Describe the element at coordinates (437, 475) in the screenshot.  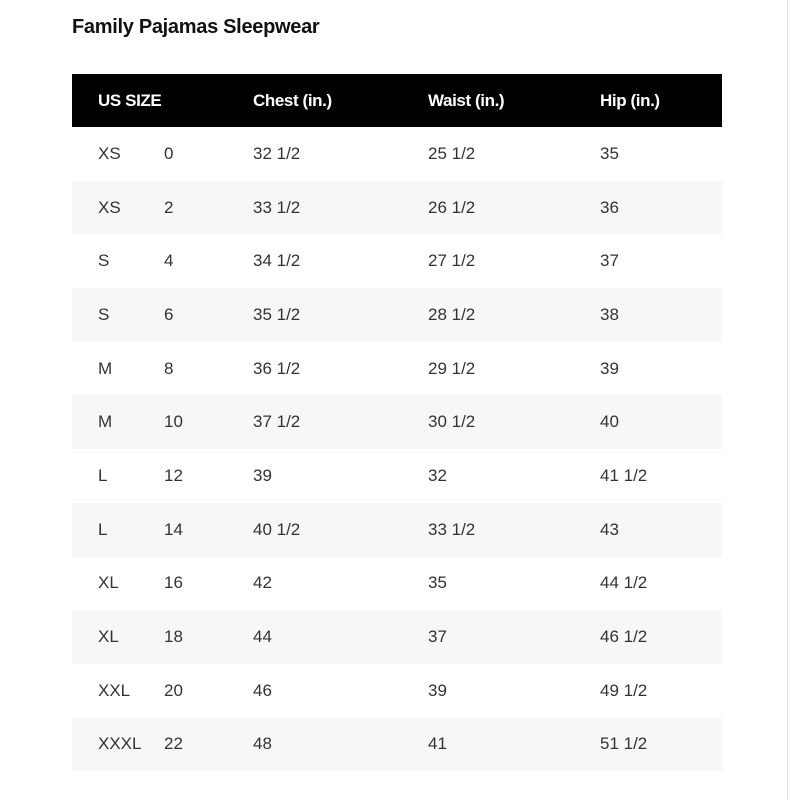
I see `waist-value: 32` at that location.